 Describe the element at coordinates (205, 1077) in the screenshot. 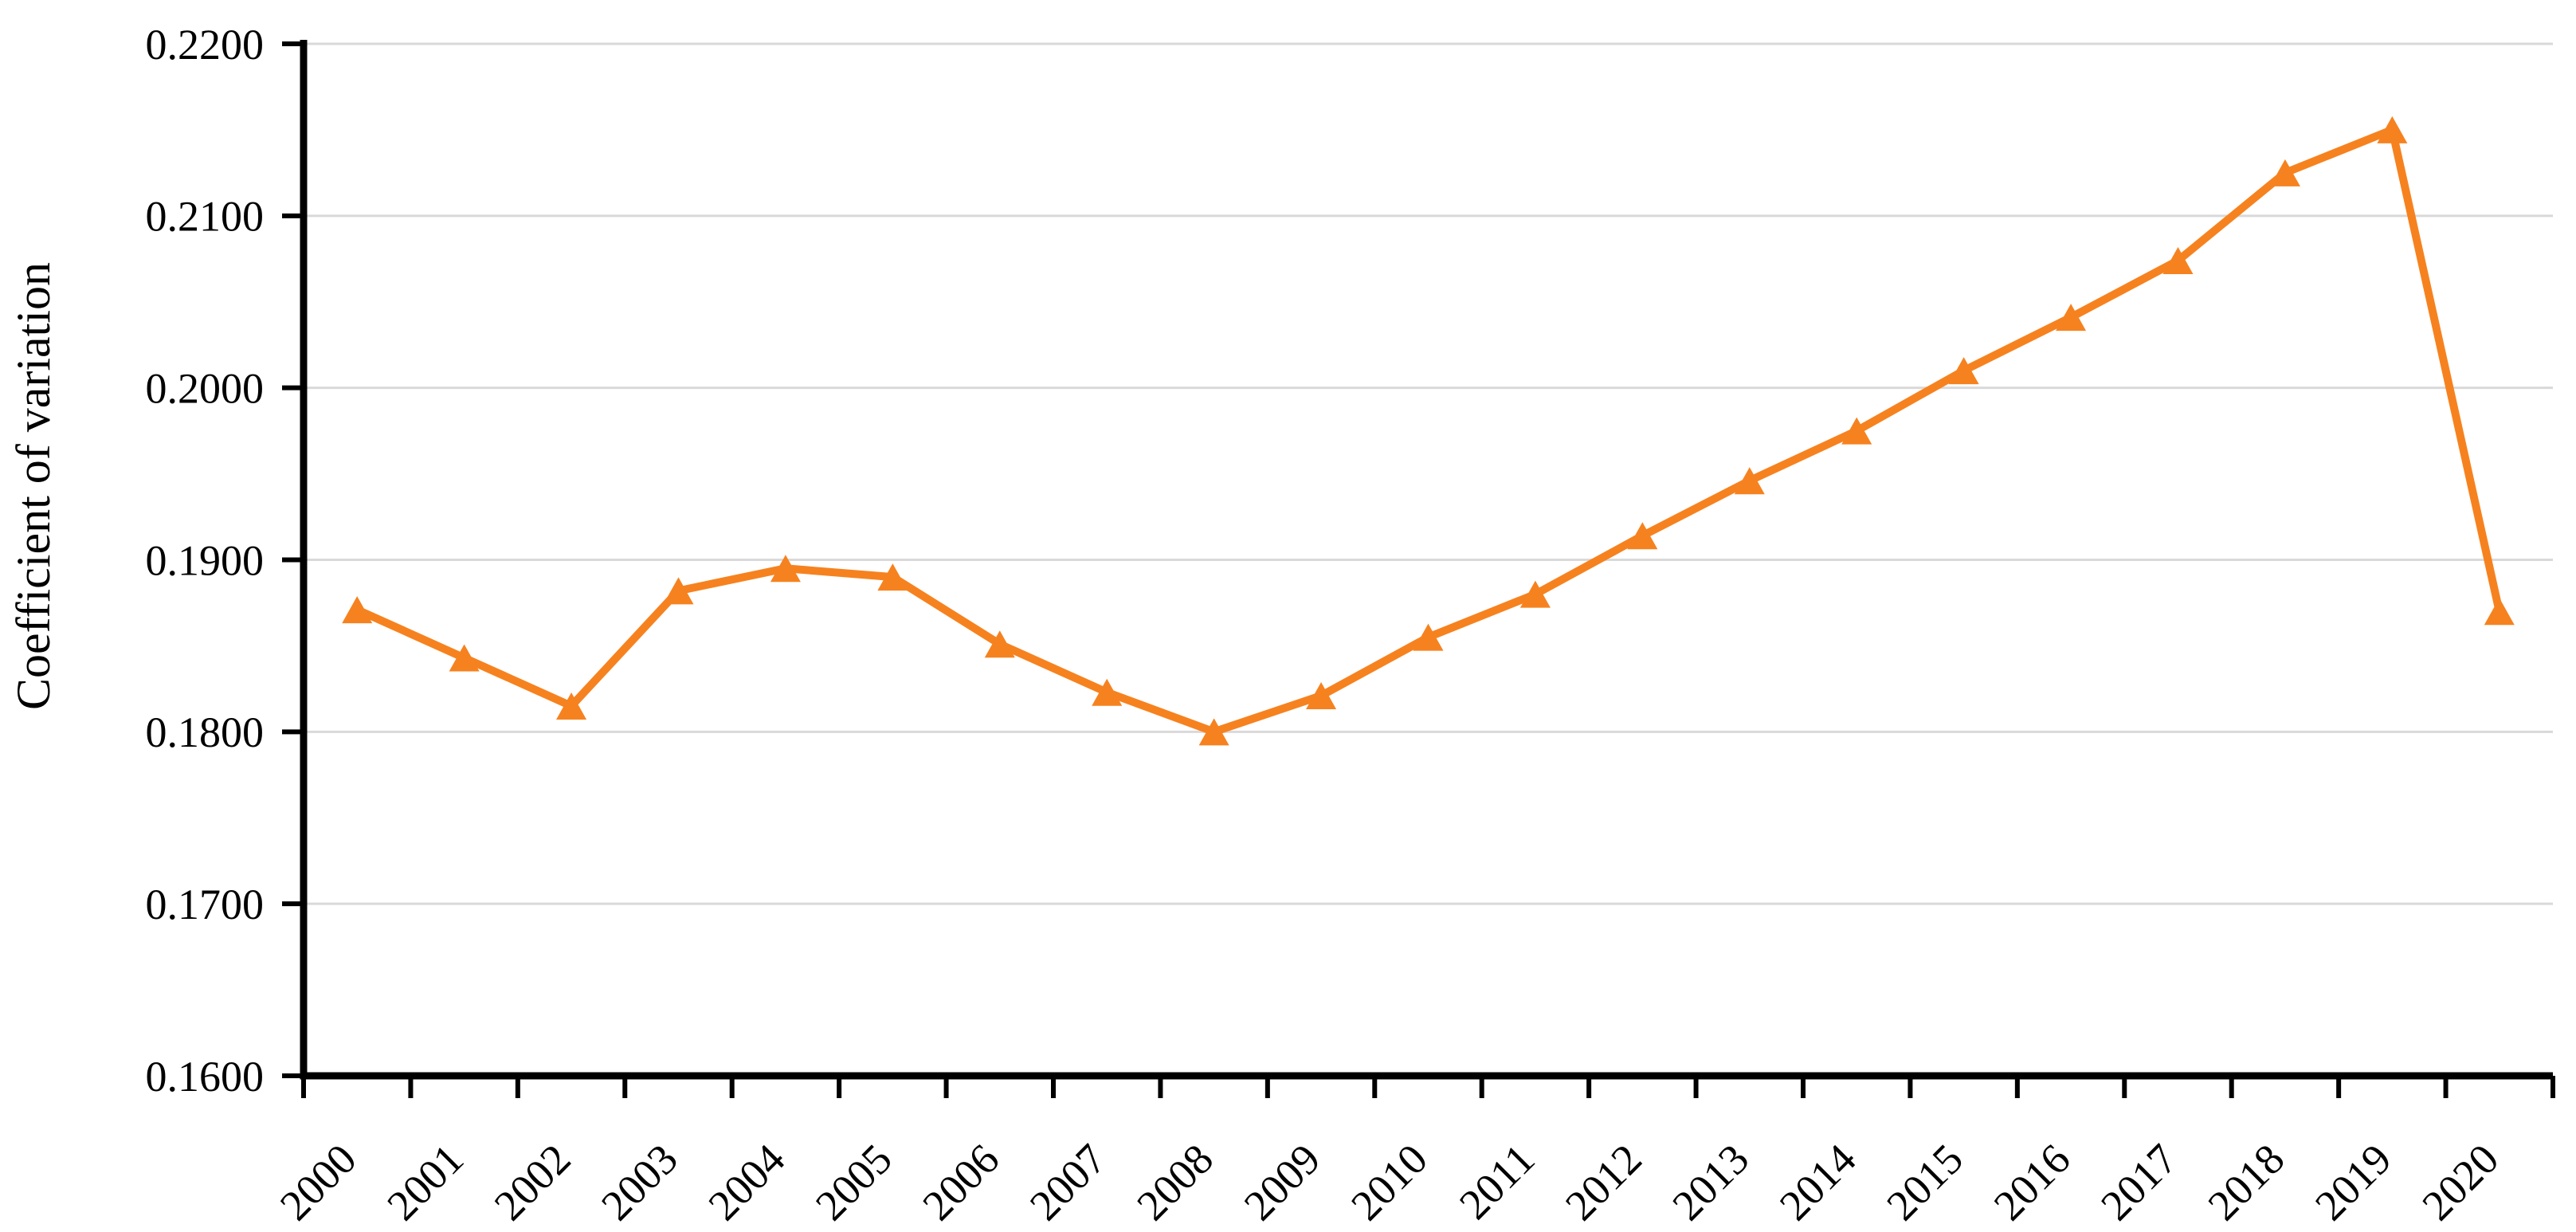

I see `y-tick-label: 0.1600` at that location.